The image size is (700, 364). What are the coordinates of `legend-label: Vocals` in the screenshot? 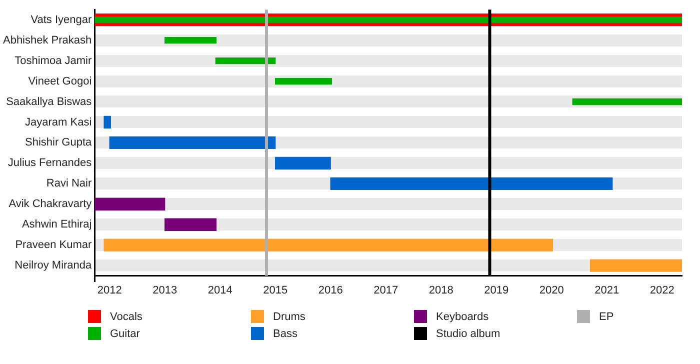 It's located at (126, 316).